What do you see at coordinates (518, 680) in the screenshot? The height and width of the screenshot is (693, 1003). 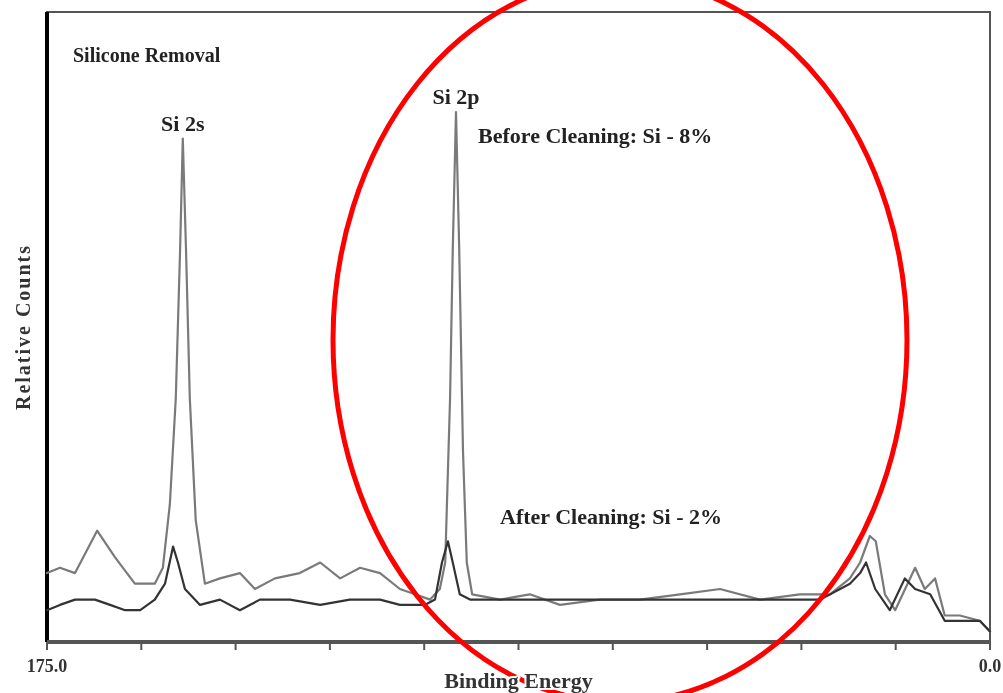 I see `x-axis-title: Binding Energy` at bounding box center [518, 680].